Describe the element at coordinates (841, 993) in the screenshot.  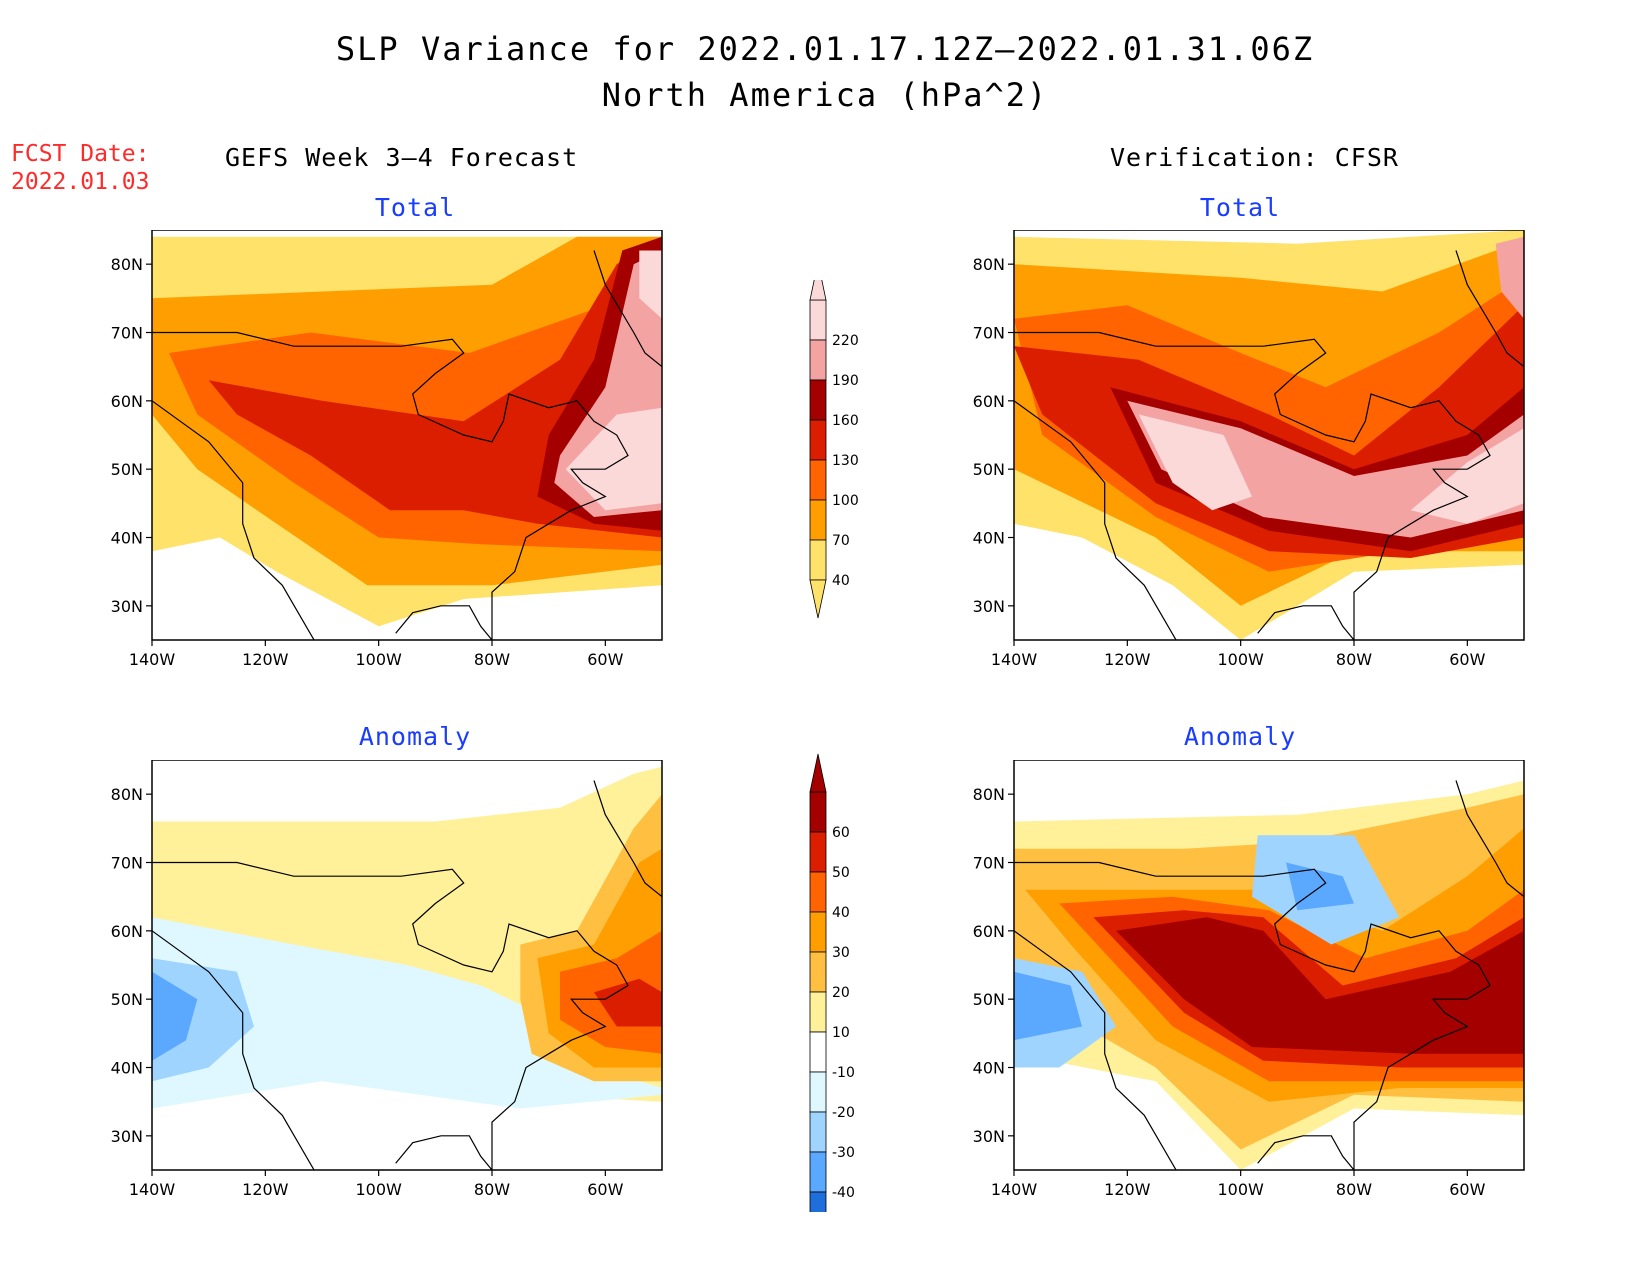
I see `colorbar-label: 20` at that location.